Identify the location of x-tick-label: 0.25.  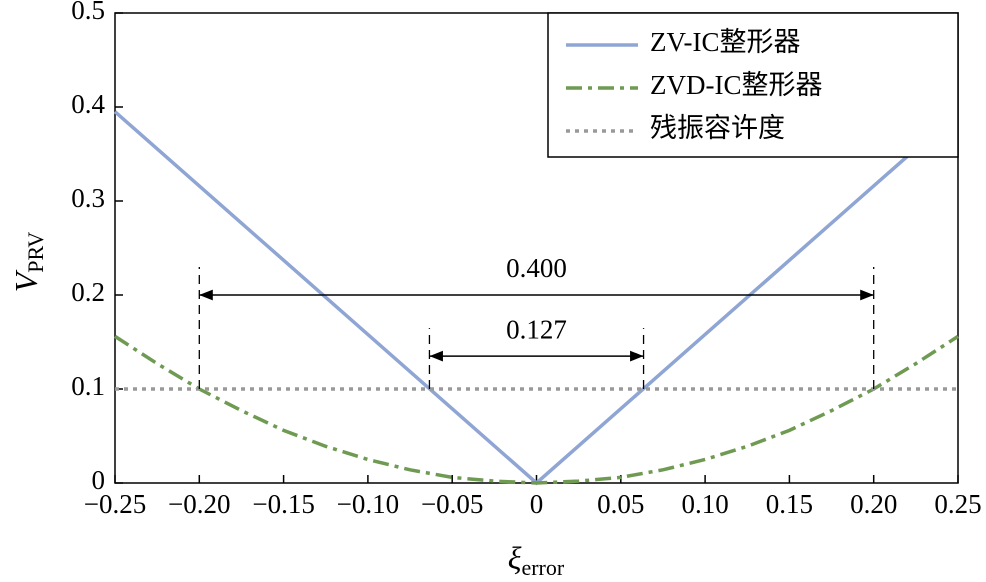
(957, 504).